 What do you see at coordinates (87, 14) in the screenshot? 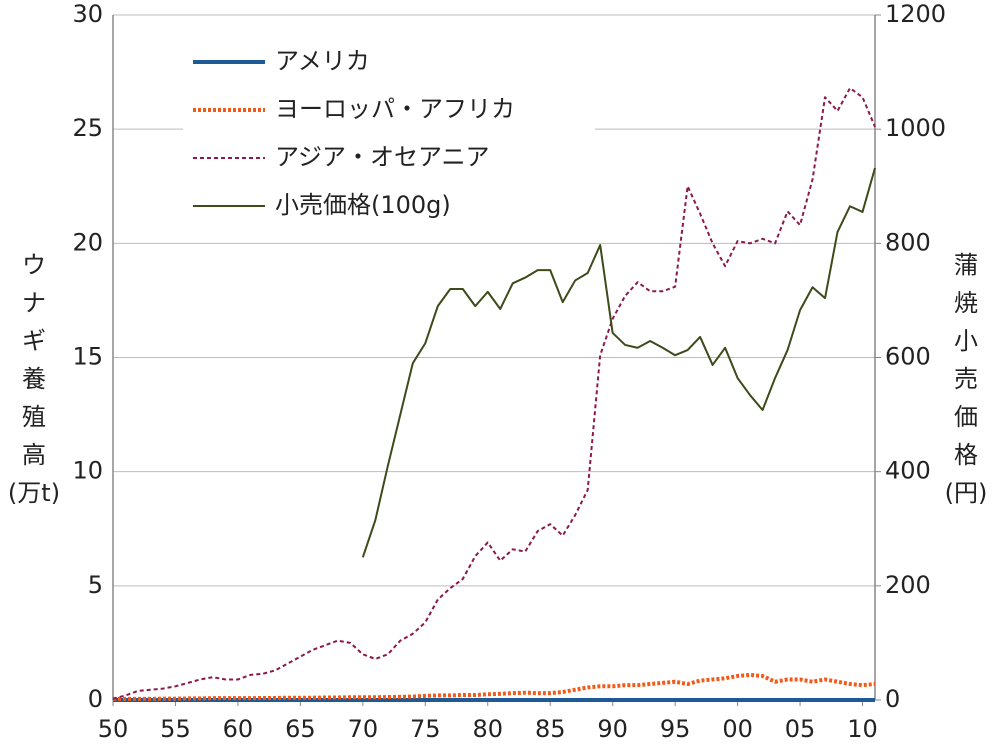
I see `y-tick-label: 30` at bounding box center [87, 14].